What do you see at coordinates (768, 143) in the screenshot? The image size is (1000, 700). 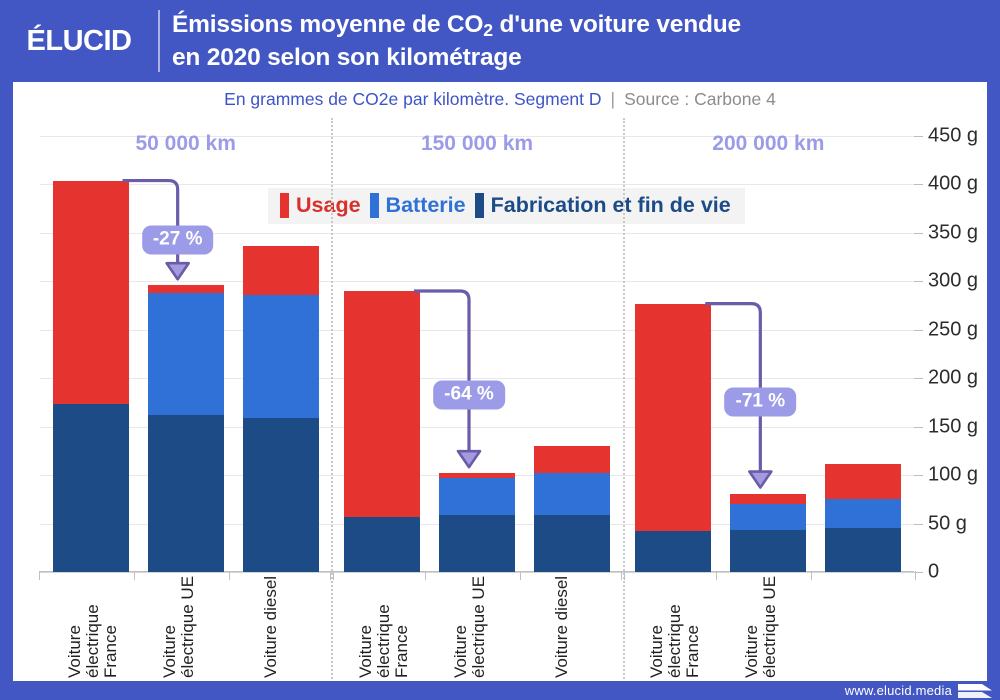 I see `group-label-3: 200 000 km` at bounding box center [768, 143].